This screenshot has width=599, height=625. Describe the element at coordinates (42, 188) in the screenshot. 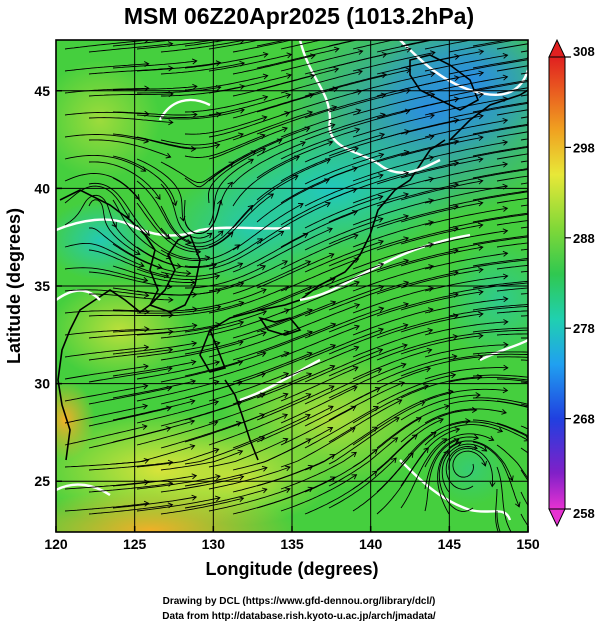

I see `y-tick-label: 40` at that location.